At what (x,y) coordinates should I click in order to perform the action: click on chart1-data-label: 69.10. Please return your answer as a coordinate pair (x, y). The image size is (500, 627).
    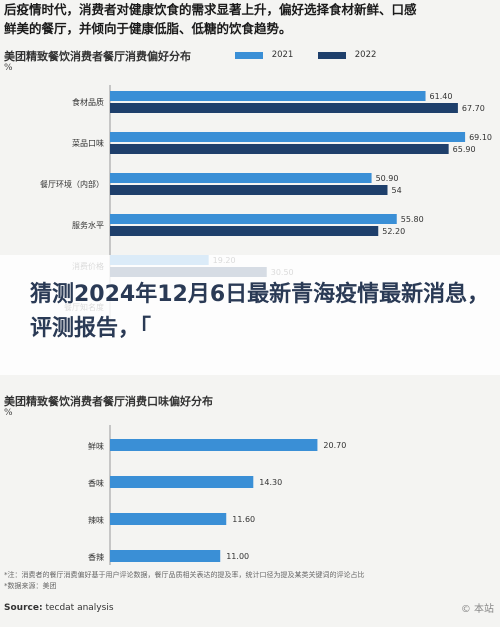
    Looking at the image, I should click on (480, 137).